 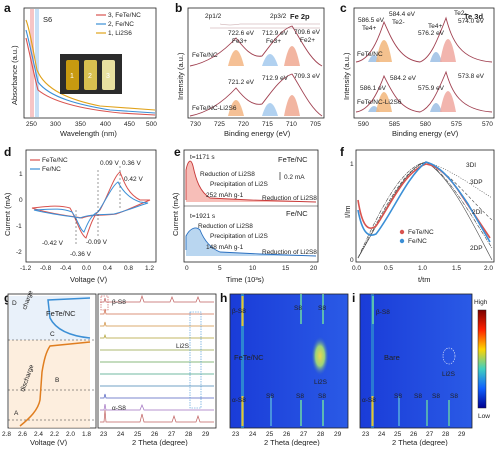 What do you see at coordinates (19, 252) in the screenshot?
I see `svg-text: -2` at bounding box center [19, 252].